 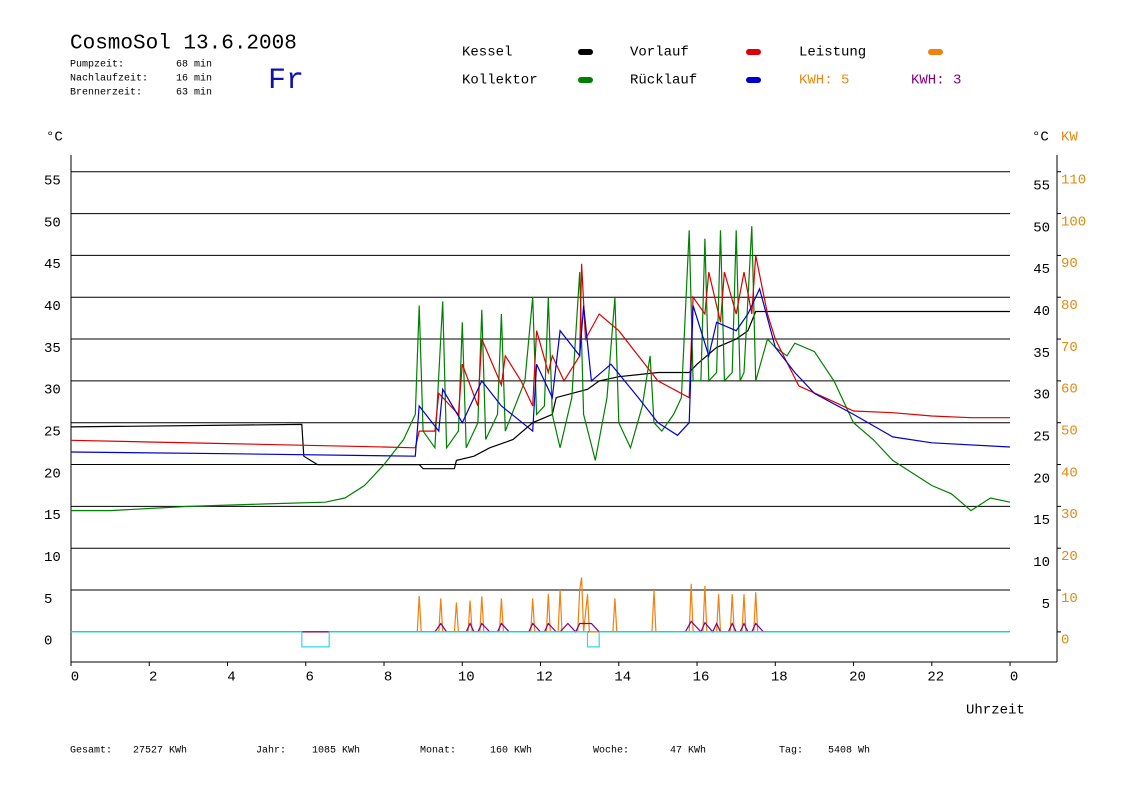 What do you see at coordinates (231, 678) in the screenshot?
I see `x-tick-label: 4` at bounding box center [231, 678].